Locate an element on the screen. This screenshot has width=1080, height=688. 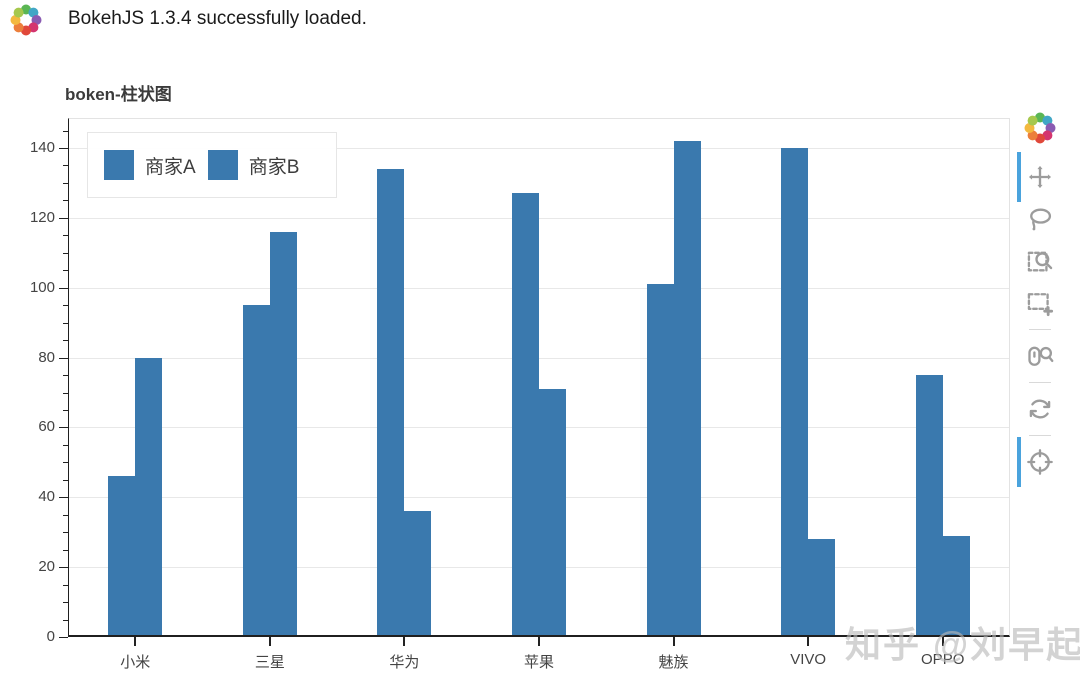
x-tick-label: 魅族 is located at coordinates (673, 662).